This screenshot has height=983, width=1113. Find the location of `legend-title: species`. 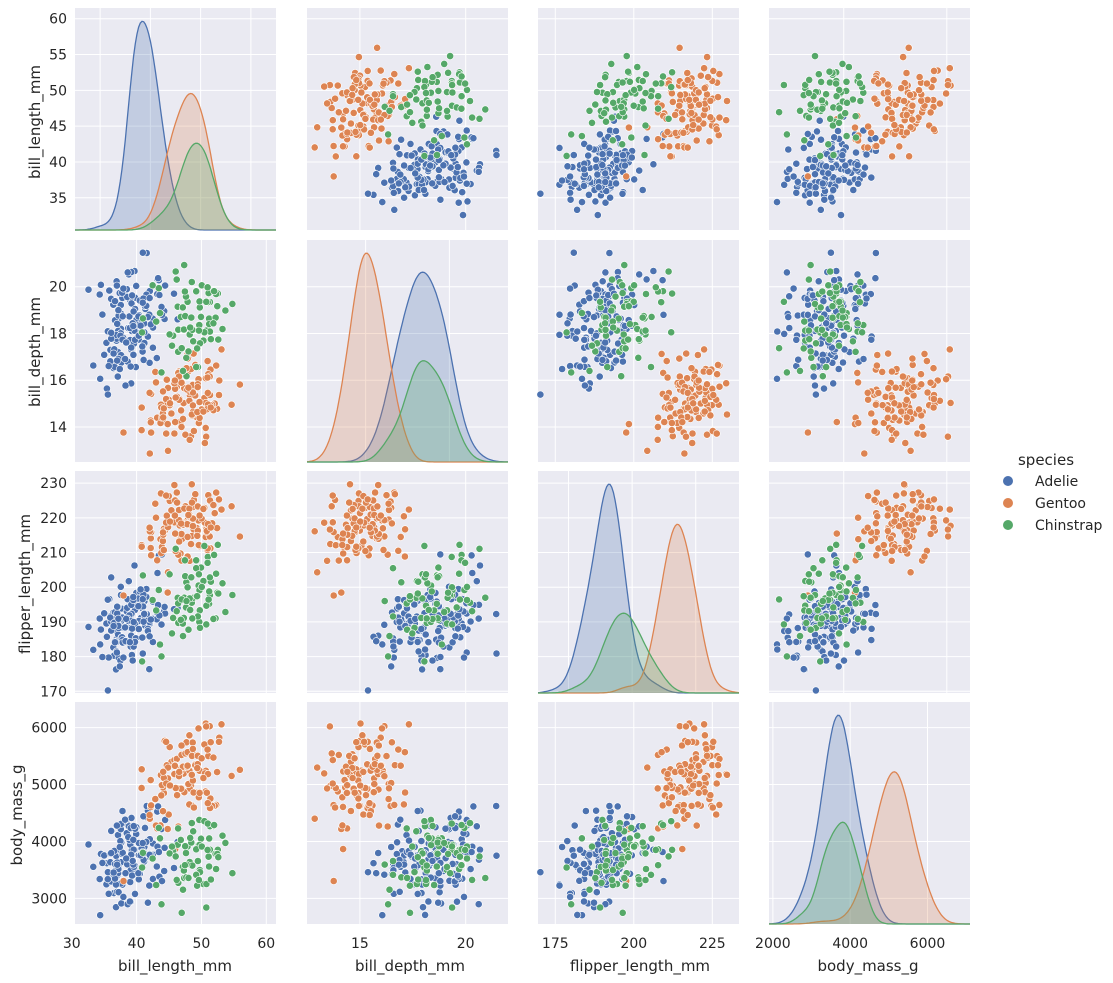

legend-title: species is located at coordinates (1046, 460).